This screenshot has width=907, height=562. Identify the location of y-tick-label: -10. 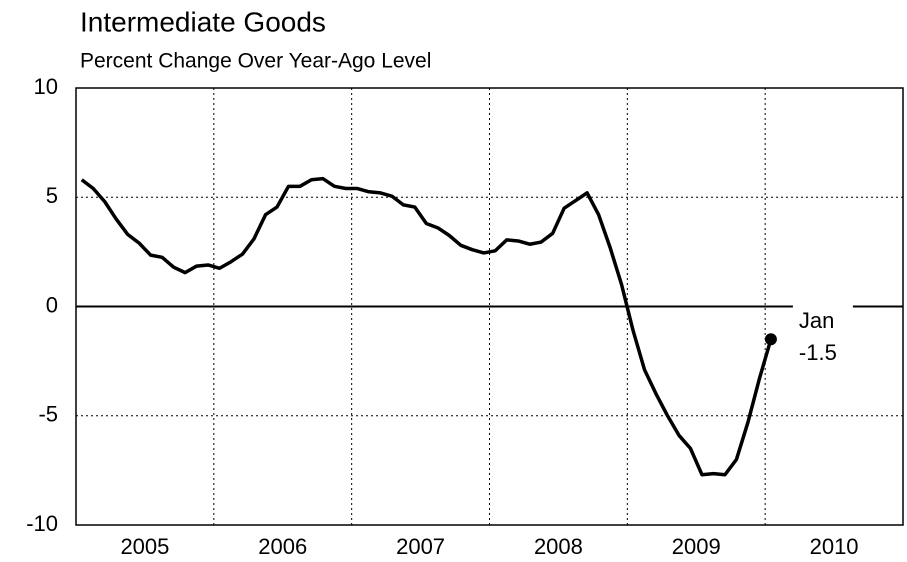
(42, 523).